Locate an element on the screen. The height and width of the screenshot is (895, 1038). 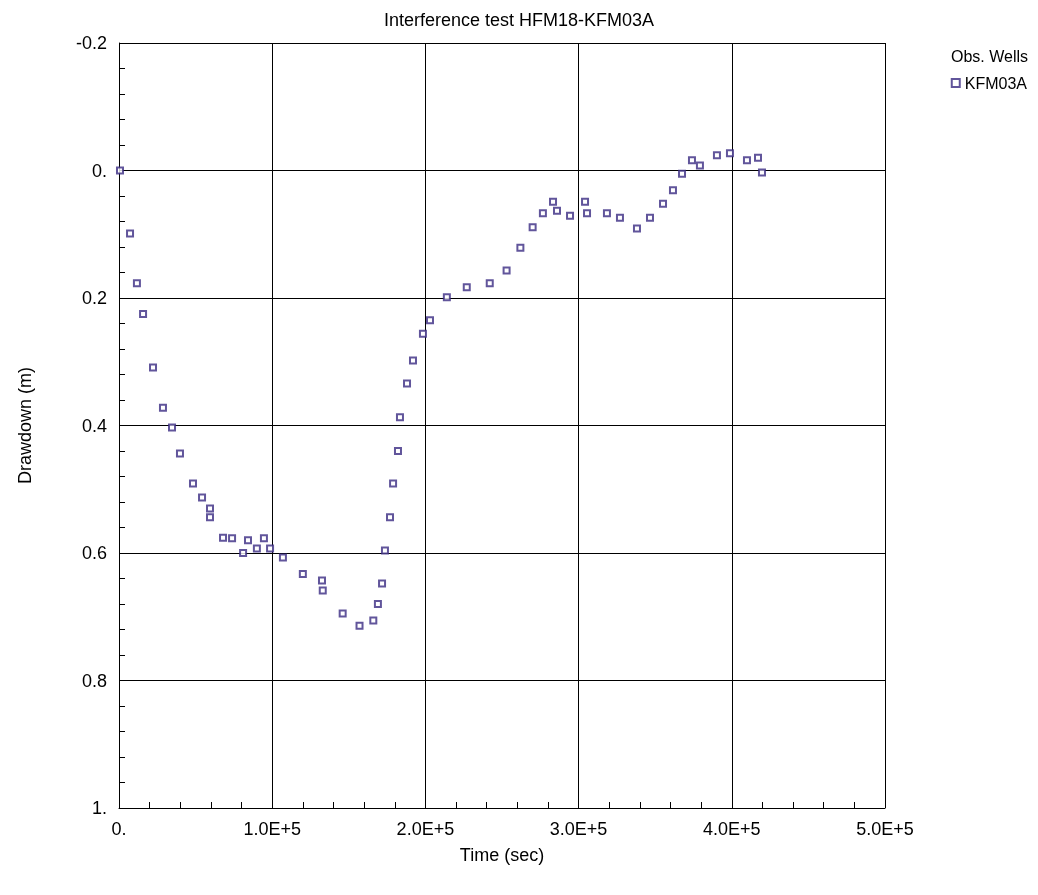
y-tick-label: 0.8 is located at coordinates (94, 680).